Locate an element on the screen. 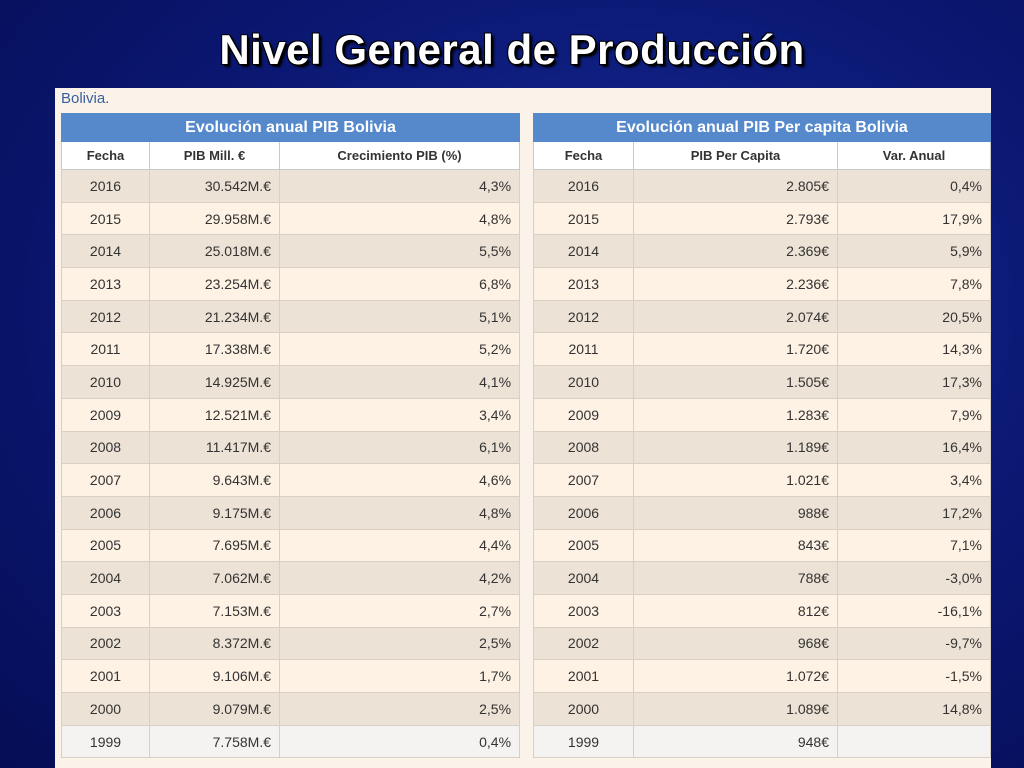 This screenshot has width=1024, height=768. cell-value: 1.505€ is located at coordinates (735, 382).